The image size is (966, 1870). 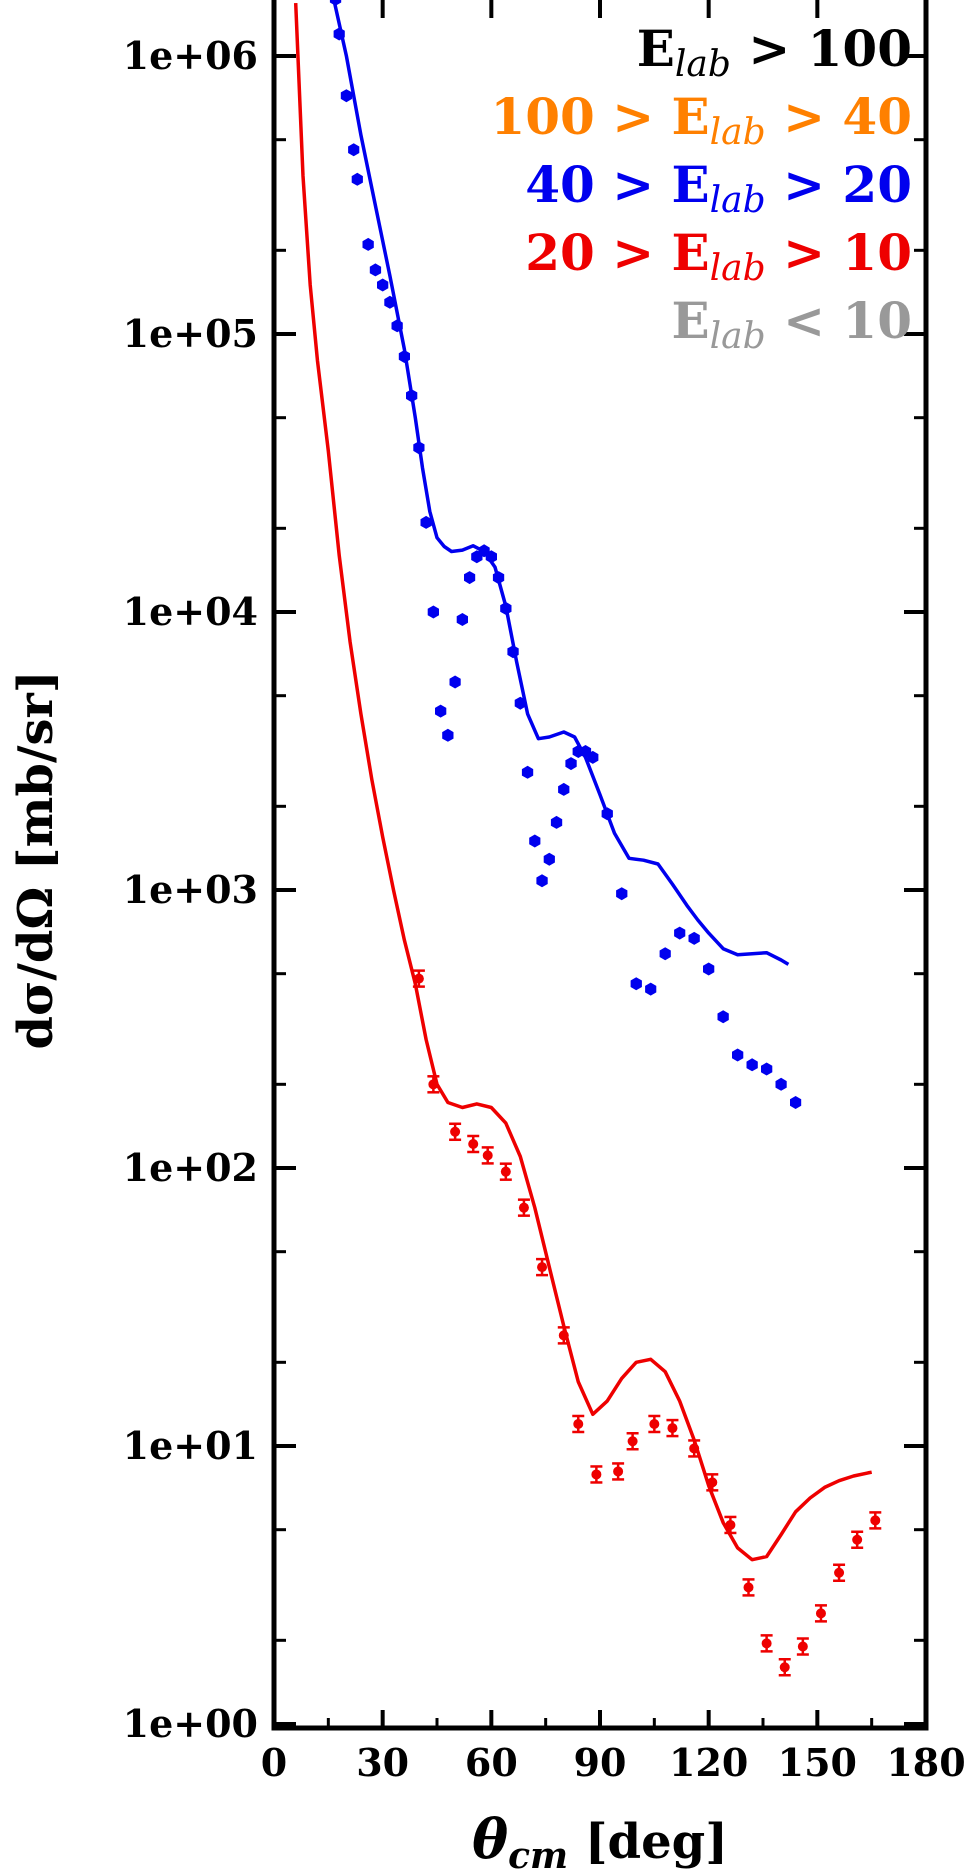 What do you see at coordinates (190, 611) in the screenshot?
I see `y-tick-label: 1e+04` at bounding box center [190, 611].